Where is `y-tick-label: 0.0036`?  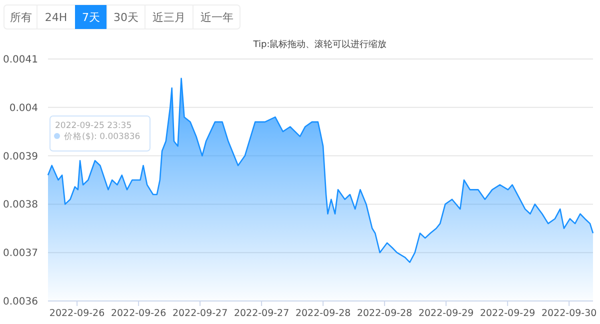
y-tick-label: 0.0036 is located at coordinates (20, 302).